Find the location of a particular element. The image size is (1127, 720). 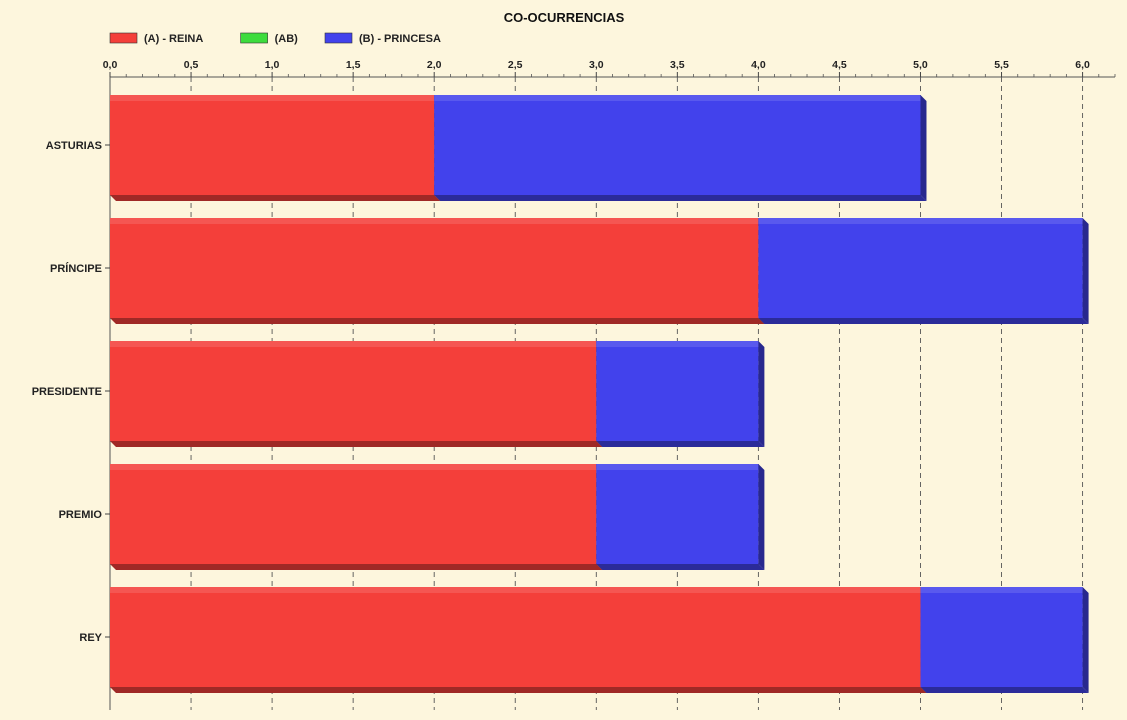

y-tick-label: PREMIO is located at coordinates (81, 515).